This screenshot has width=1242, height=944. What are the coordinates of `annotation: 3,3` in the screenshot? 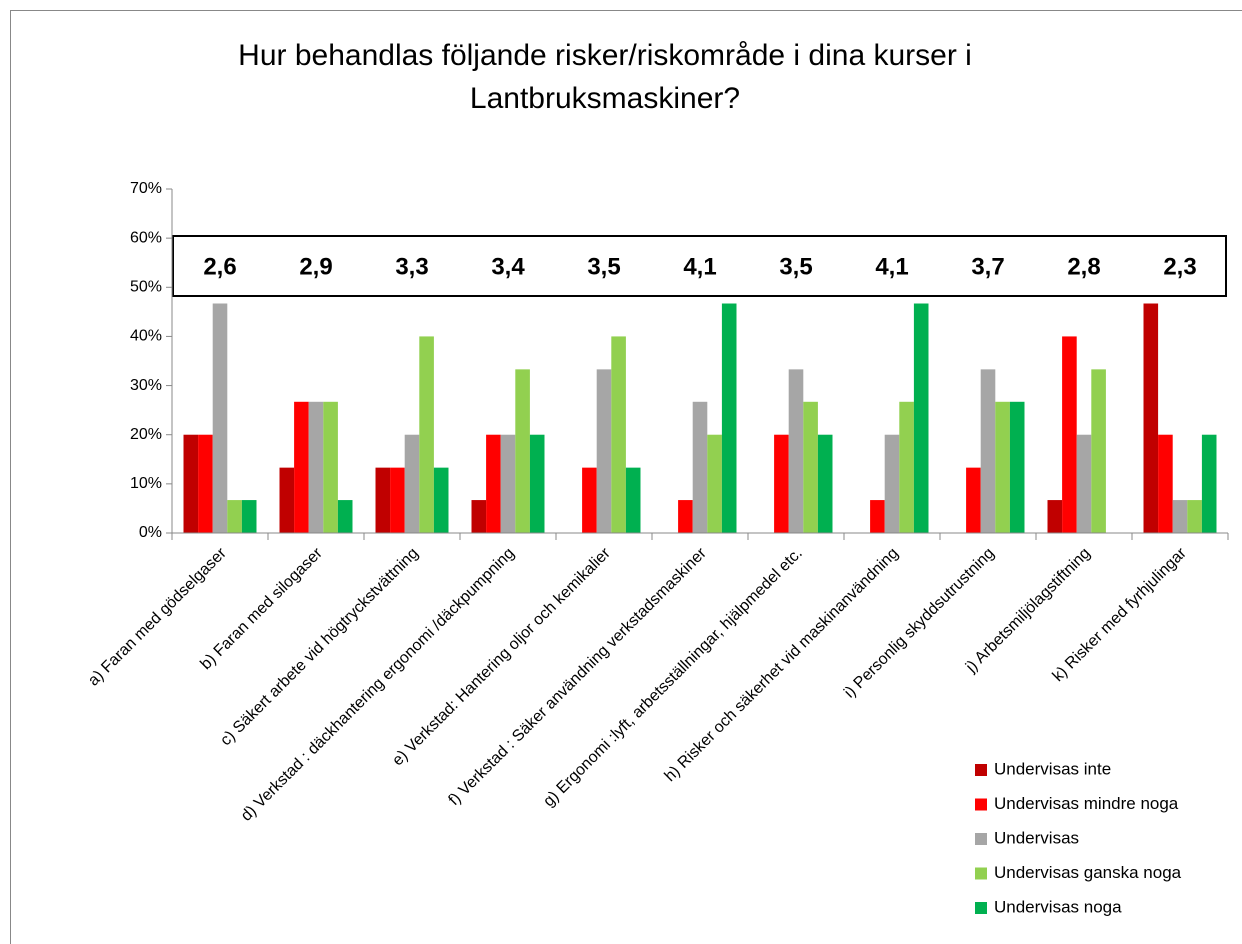 It's located at (411, 266).